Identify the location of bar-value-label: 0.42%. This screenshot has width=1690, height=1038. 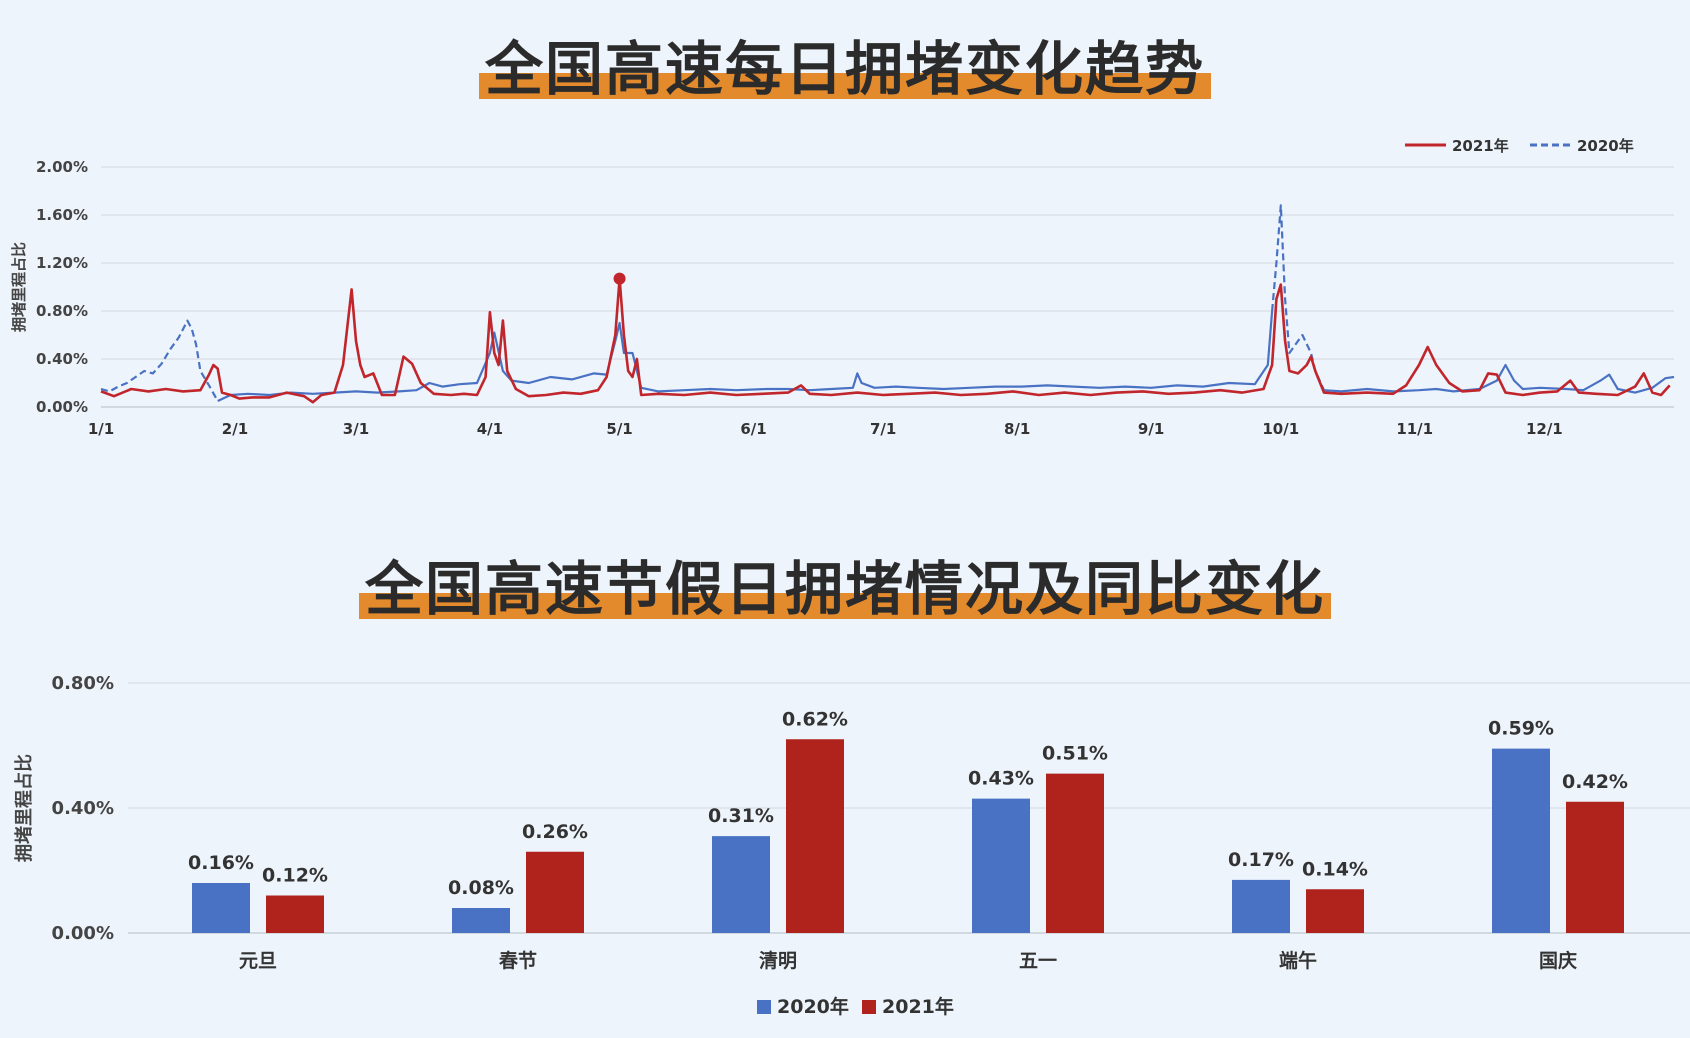
(1595, 782).